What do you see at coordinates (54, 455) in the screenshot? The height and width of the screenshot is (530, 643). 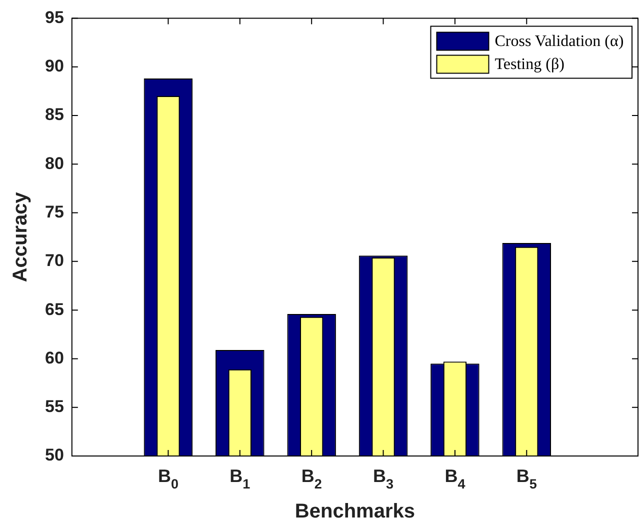 I see `y-tick-label: 50` at bounding box center [54, 455].